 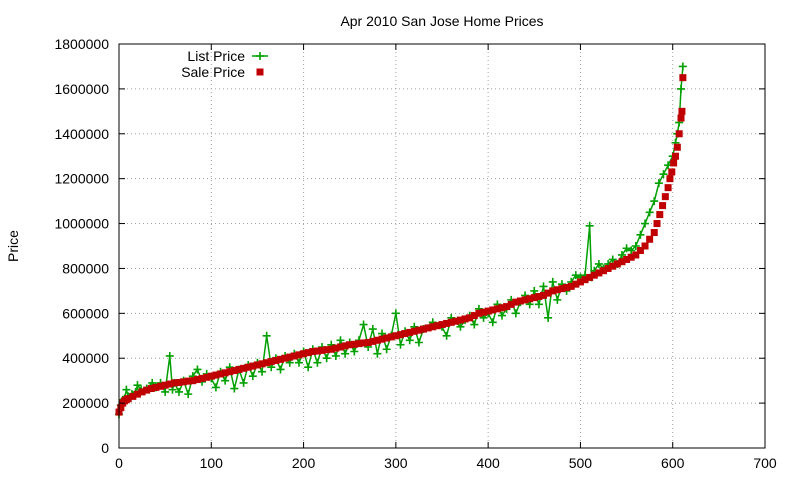 What do you see at coordinates (81, 134) in the screenshot?
I see `y-tick-label: 1400000` at bounding box center [81, 134].